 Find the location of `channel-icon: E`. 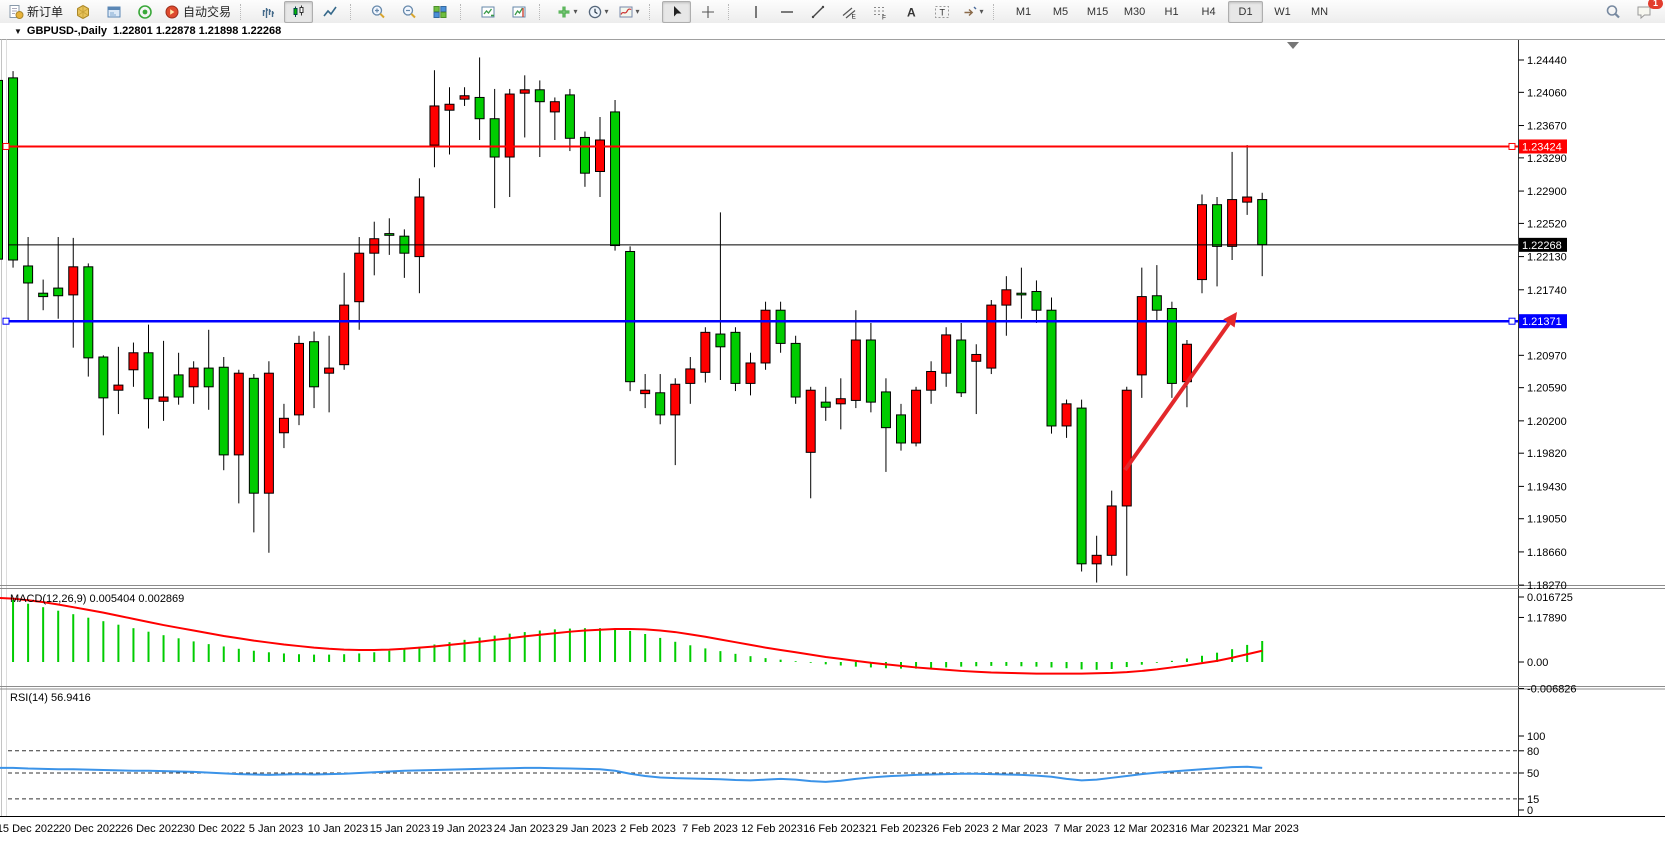

channel-icon: E is located at coordinates (849, 13).